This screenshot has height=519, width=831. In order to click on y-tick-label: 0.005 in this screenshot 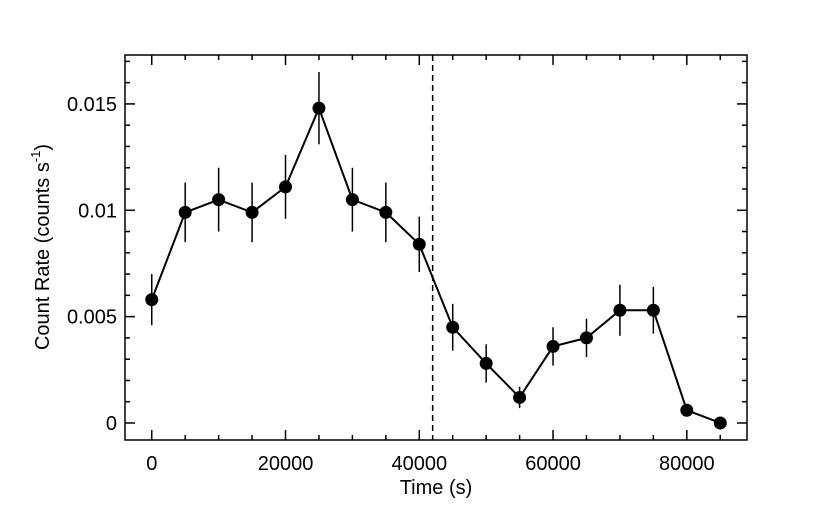, I will do `click(92, 318)`.